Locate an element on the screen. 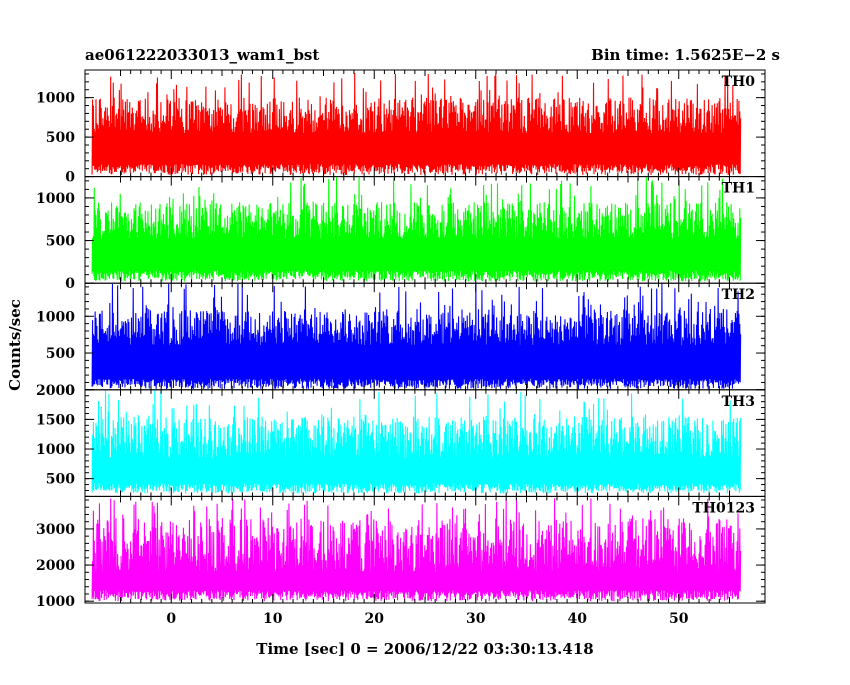  panel-th1: TH1 0 500 1000 is located at coordinates (401, 234).